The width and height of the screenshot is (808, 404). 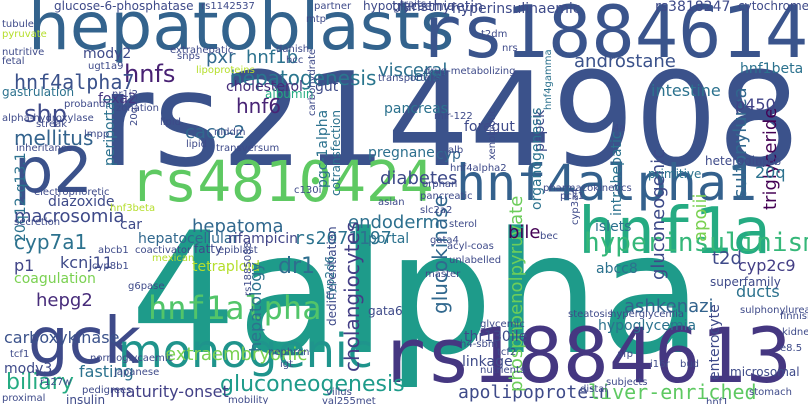 I want to click on word: insulin, so click(x=86, y=398).